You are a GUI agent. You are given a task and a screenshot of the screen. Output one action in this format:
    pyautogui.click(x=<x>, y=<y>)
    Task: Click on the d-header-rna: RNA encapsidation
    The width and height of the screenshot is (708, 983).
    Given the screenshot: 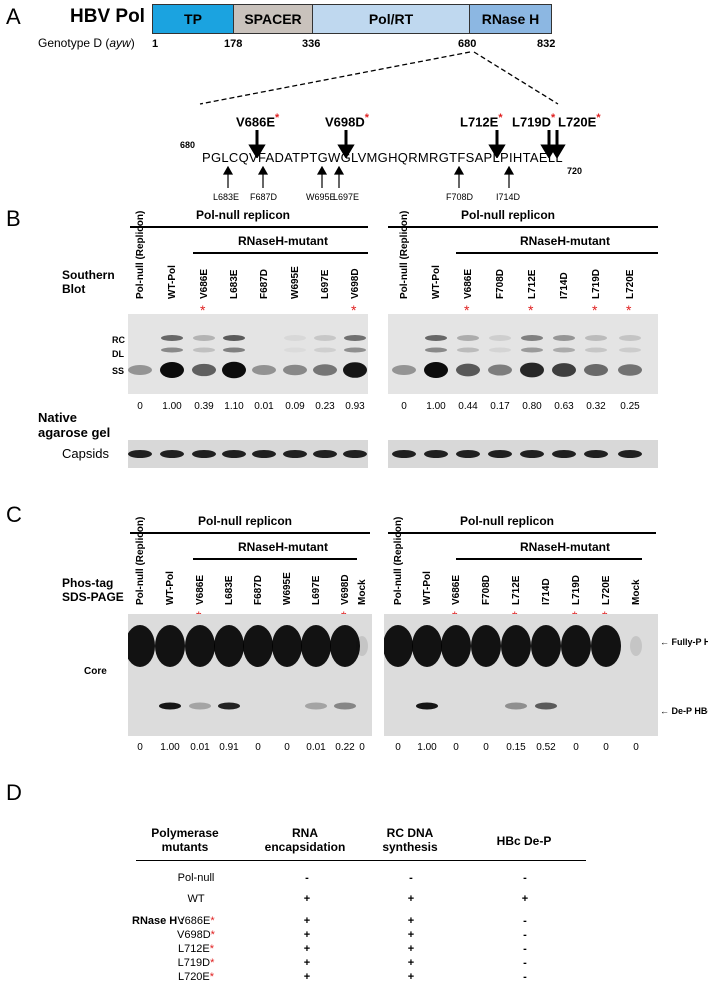 What is the action you would take?
    pyautogui.click(x=305, y=840)
    